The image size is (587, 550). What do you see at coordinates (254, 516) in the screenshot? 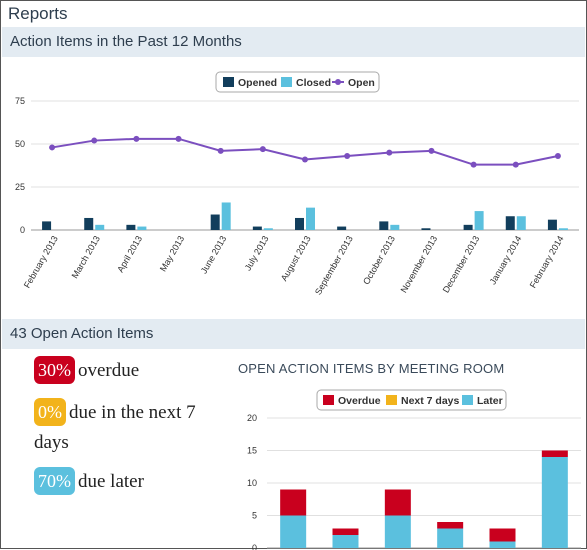
I see `y-tick-label: 5` at bounding box center [254, 516].